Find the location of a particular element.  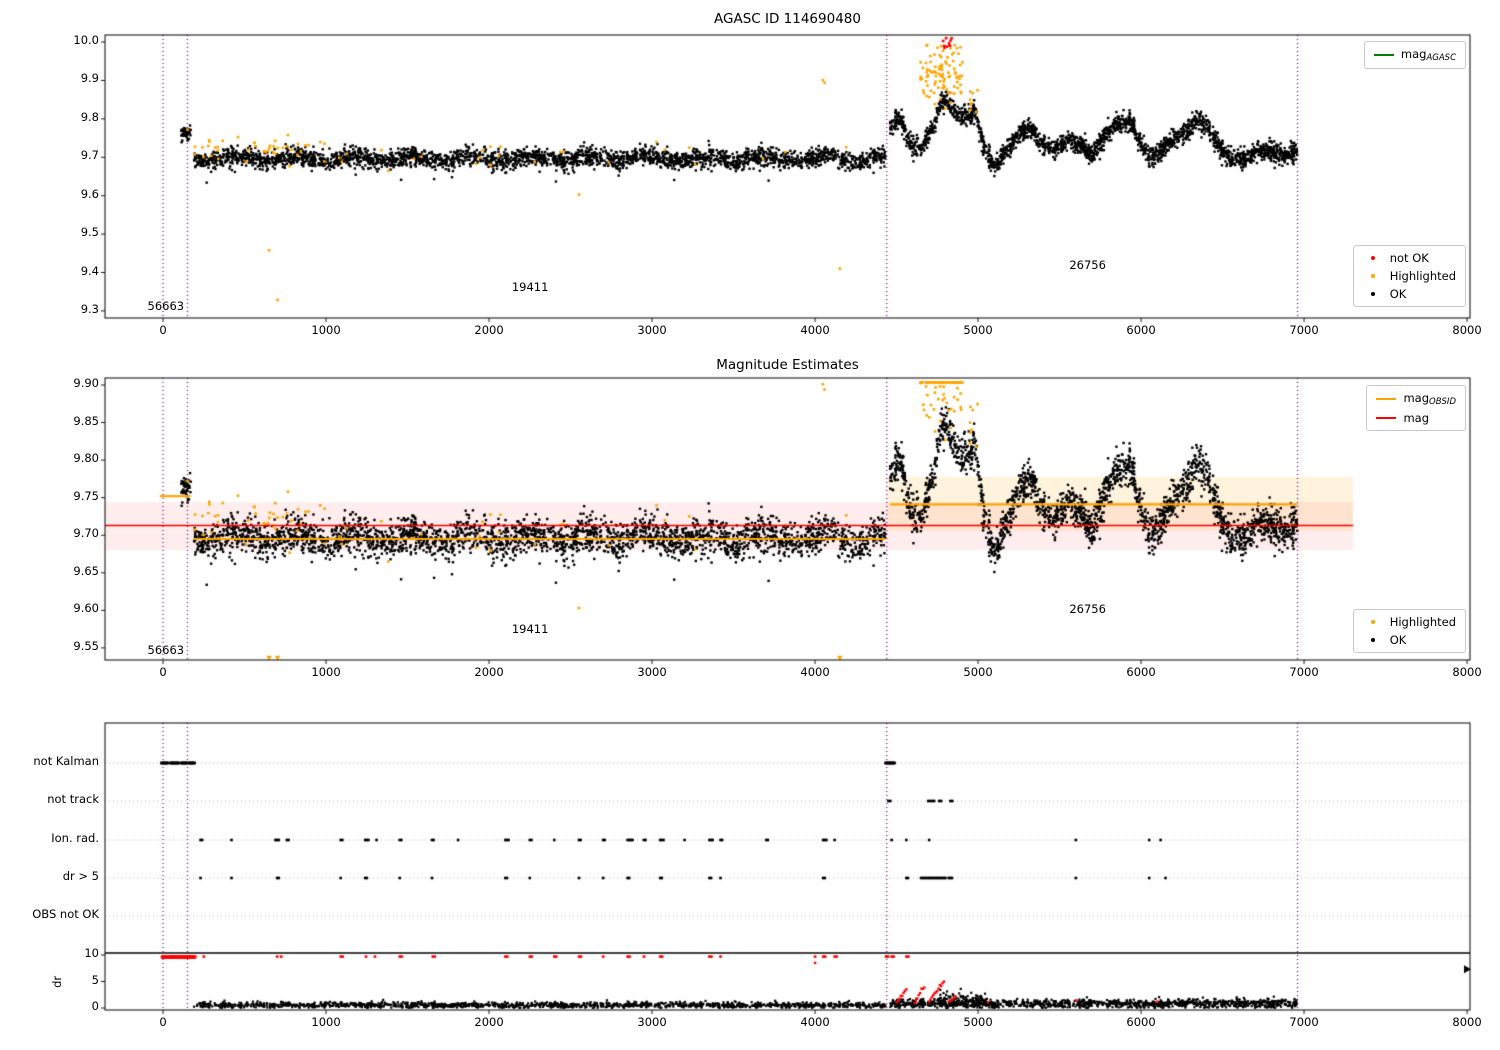

middle-panel-title: Magnitude Estimates is located at coordinates (787, 365).